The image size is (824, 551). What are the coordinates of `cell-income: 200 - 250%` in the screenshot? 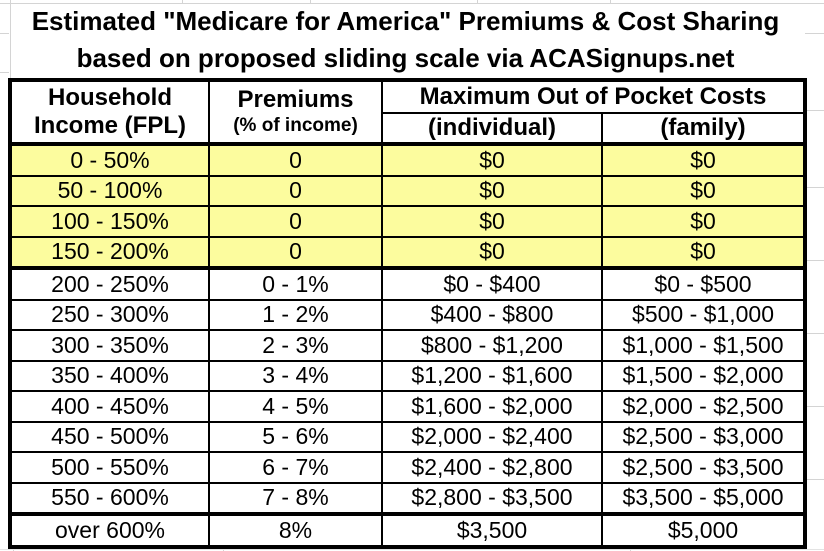 It's located at (109, 283).